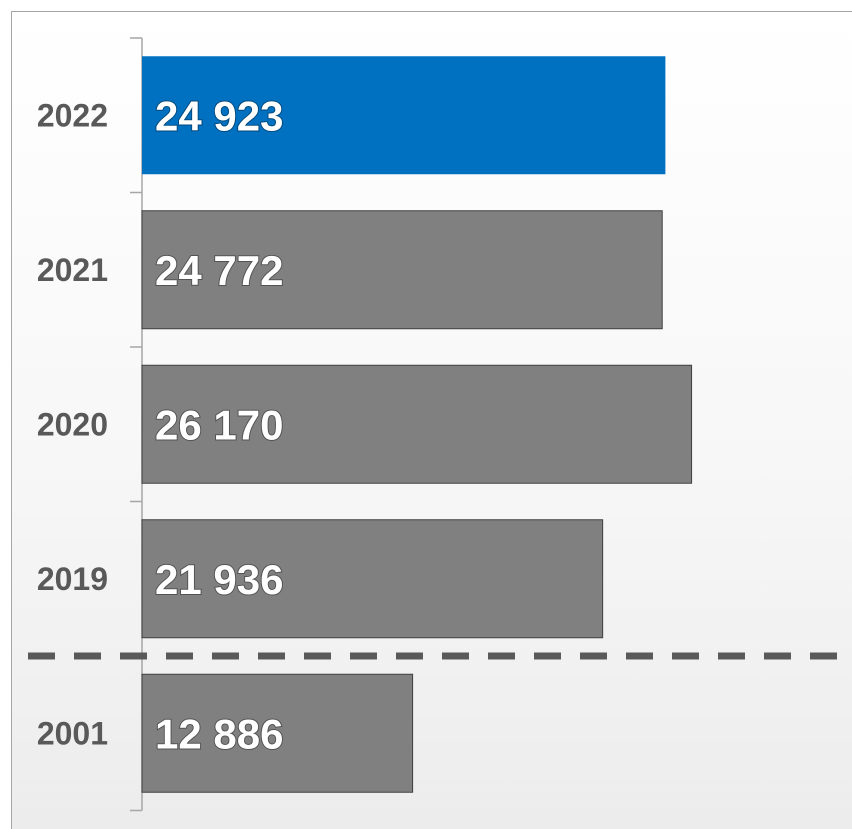 Image resolution: width=852 pixels, height=829 pixels. I want to click on category-label-2001: 2001, so click(72, 733).